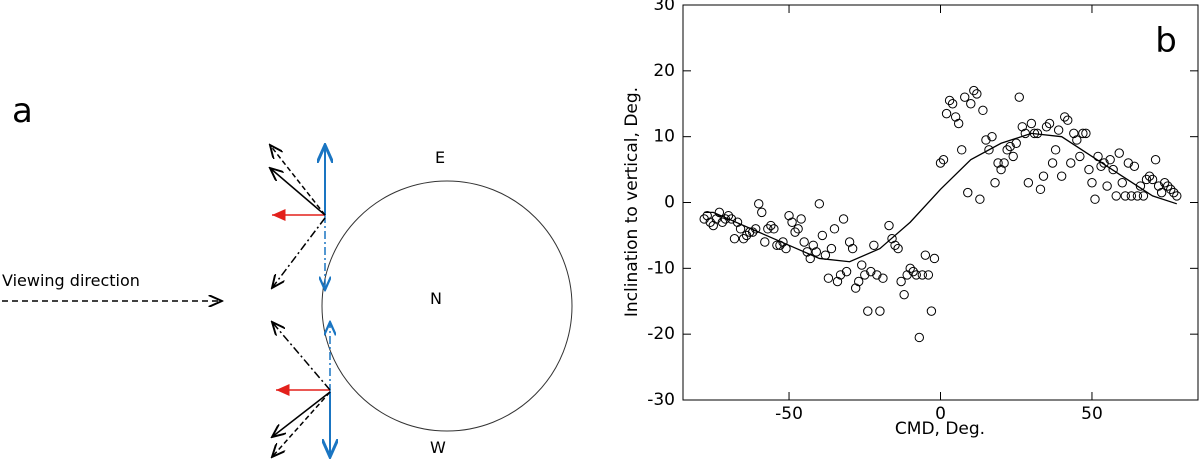 This screenshot has height=459, width=1200. I want to click on panel-label: a, so click(22, 111).